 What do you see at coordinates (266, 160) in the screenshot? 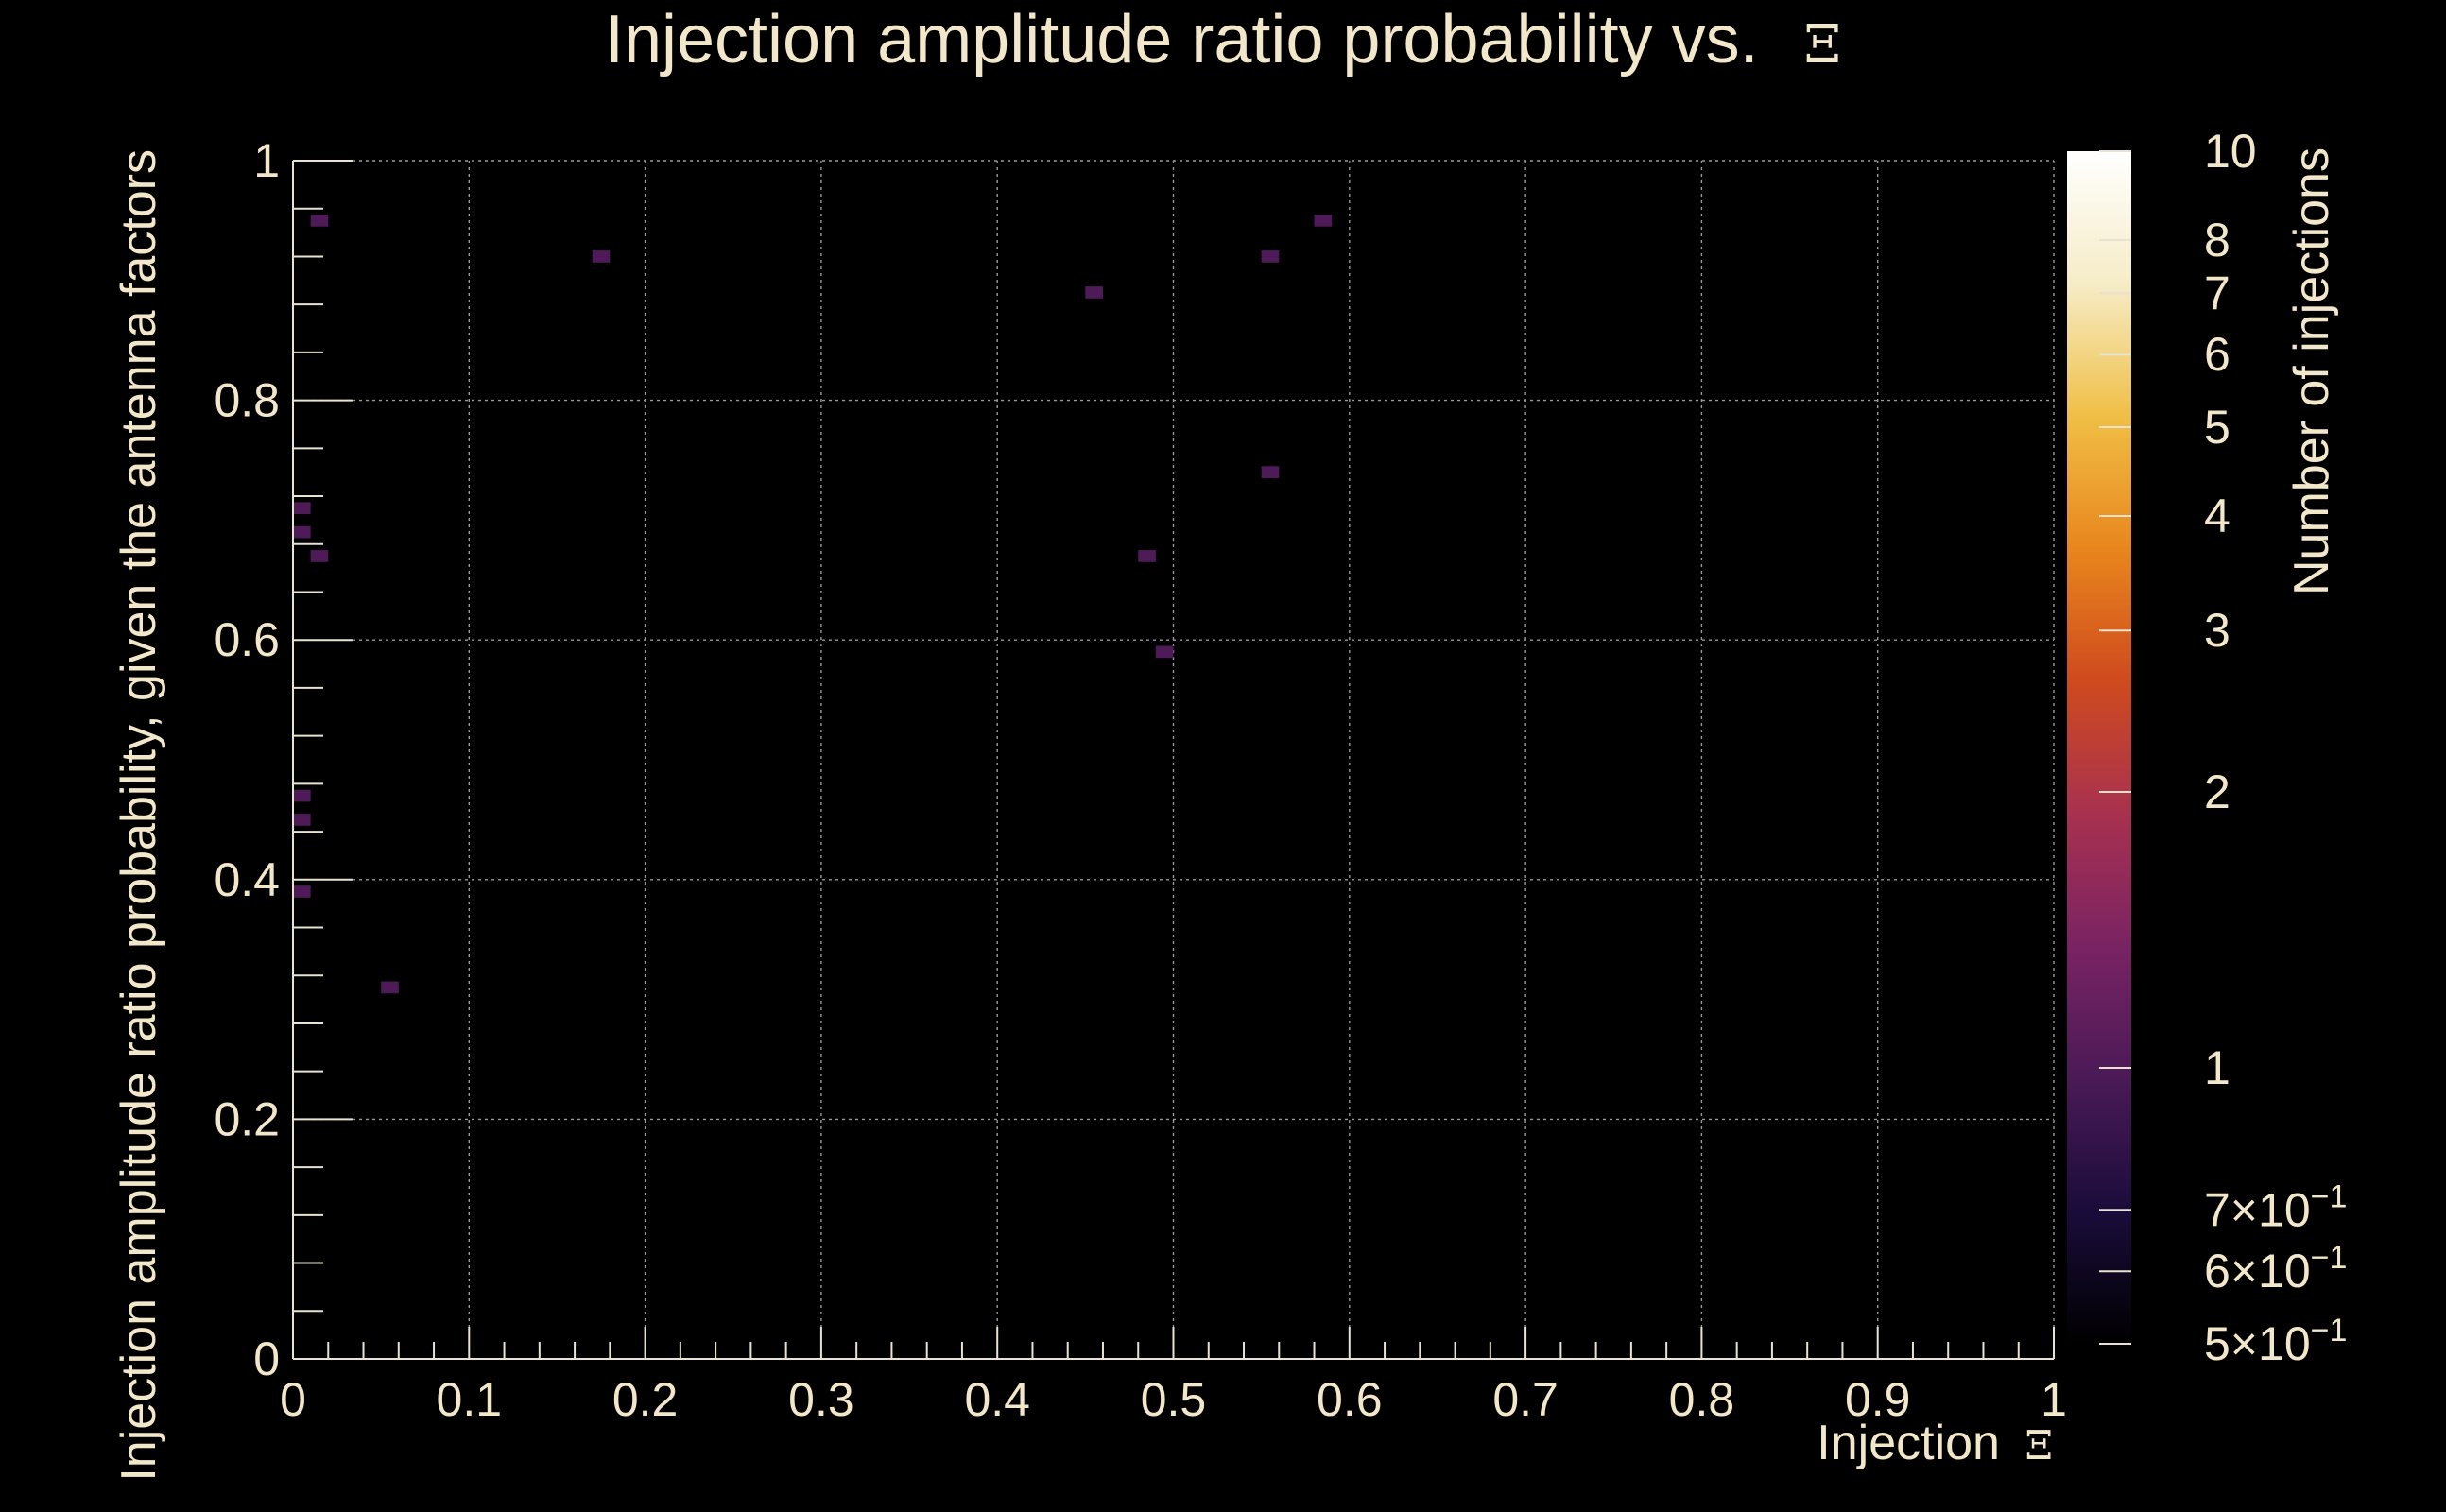
I see `y-tick-label: 1` at bounding box center [266, 160].